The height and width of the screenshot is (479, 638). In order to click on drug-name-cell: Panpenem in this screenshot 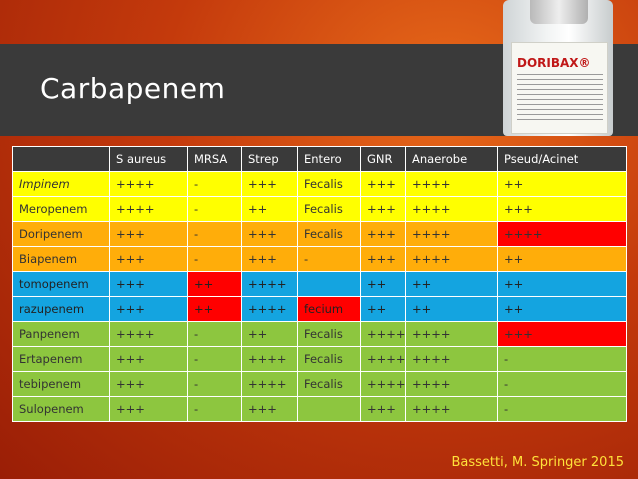, I will do `click(61, 334)`.